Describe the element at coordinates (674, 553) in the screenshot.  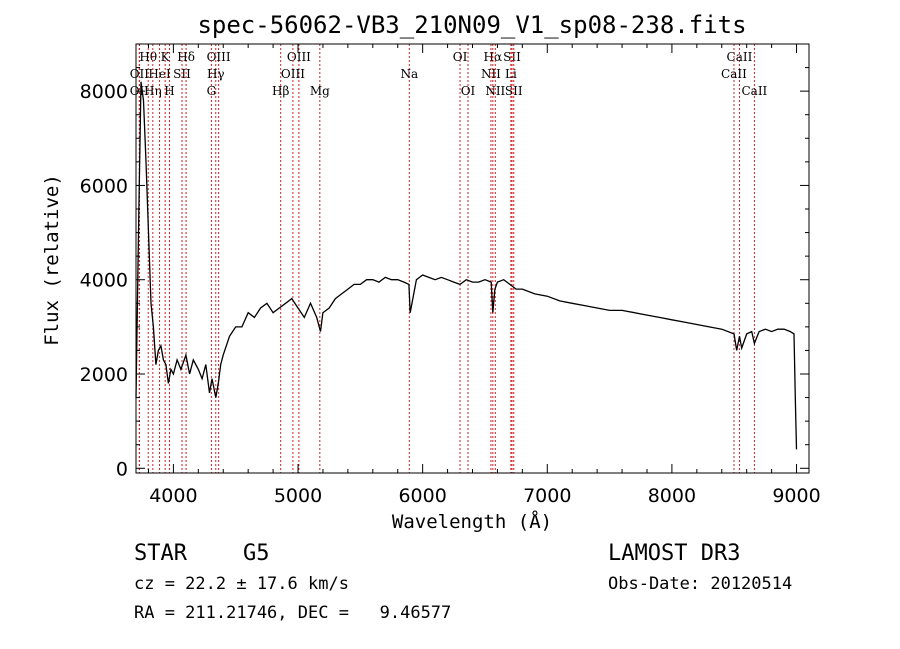
I see `survey-name: LAMOST DR3` at that location.